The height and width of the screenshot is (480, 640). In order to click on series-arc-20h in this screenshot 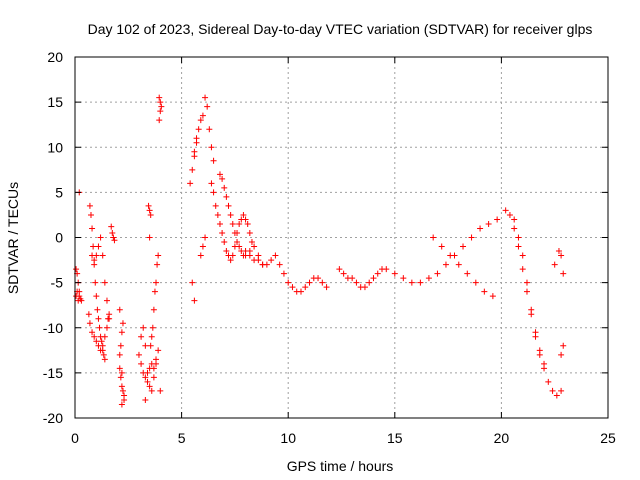, I will do `click(525, 287)`.